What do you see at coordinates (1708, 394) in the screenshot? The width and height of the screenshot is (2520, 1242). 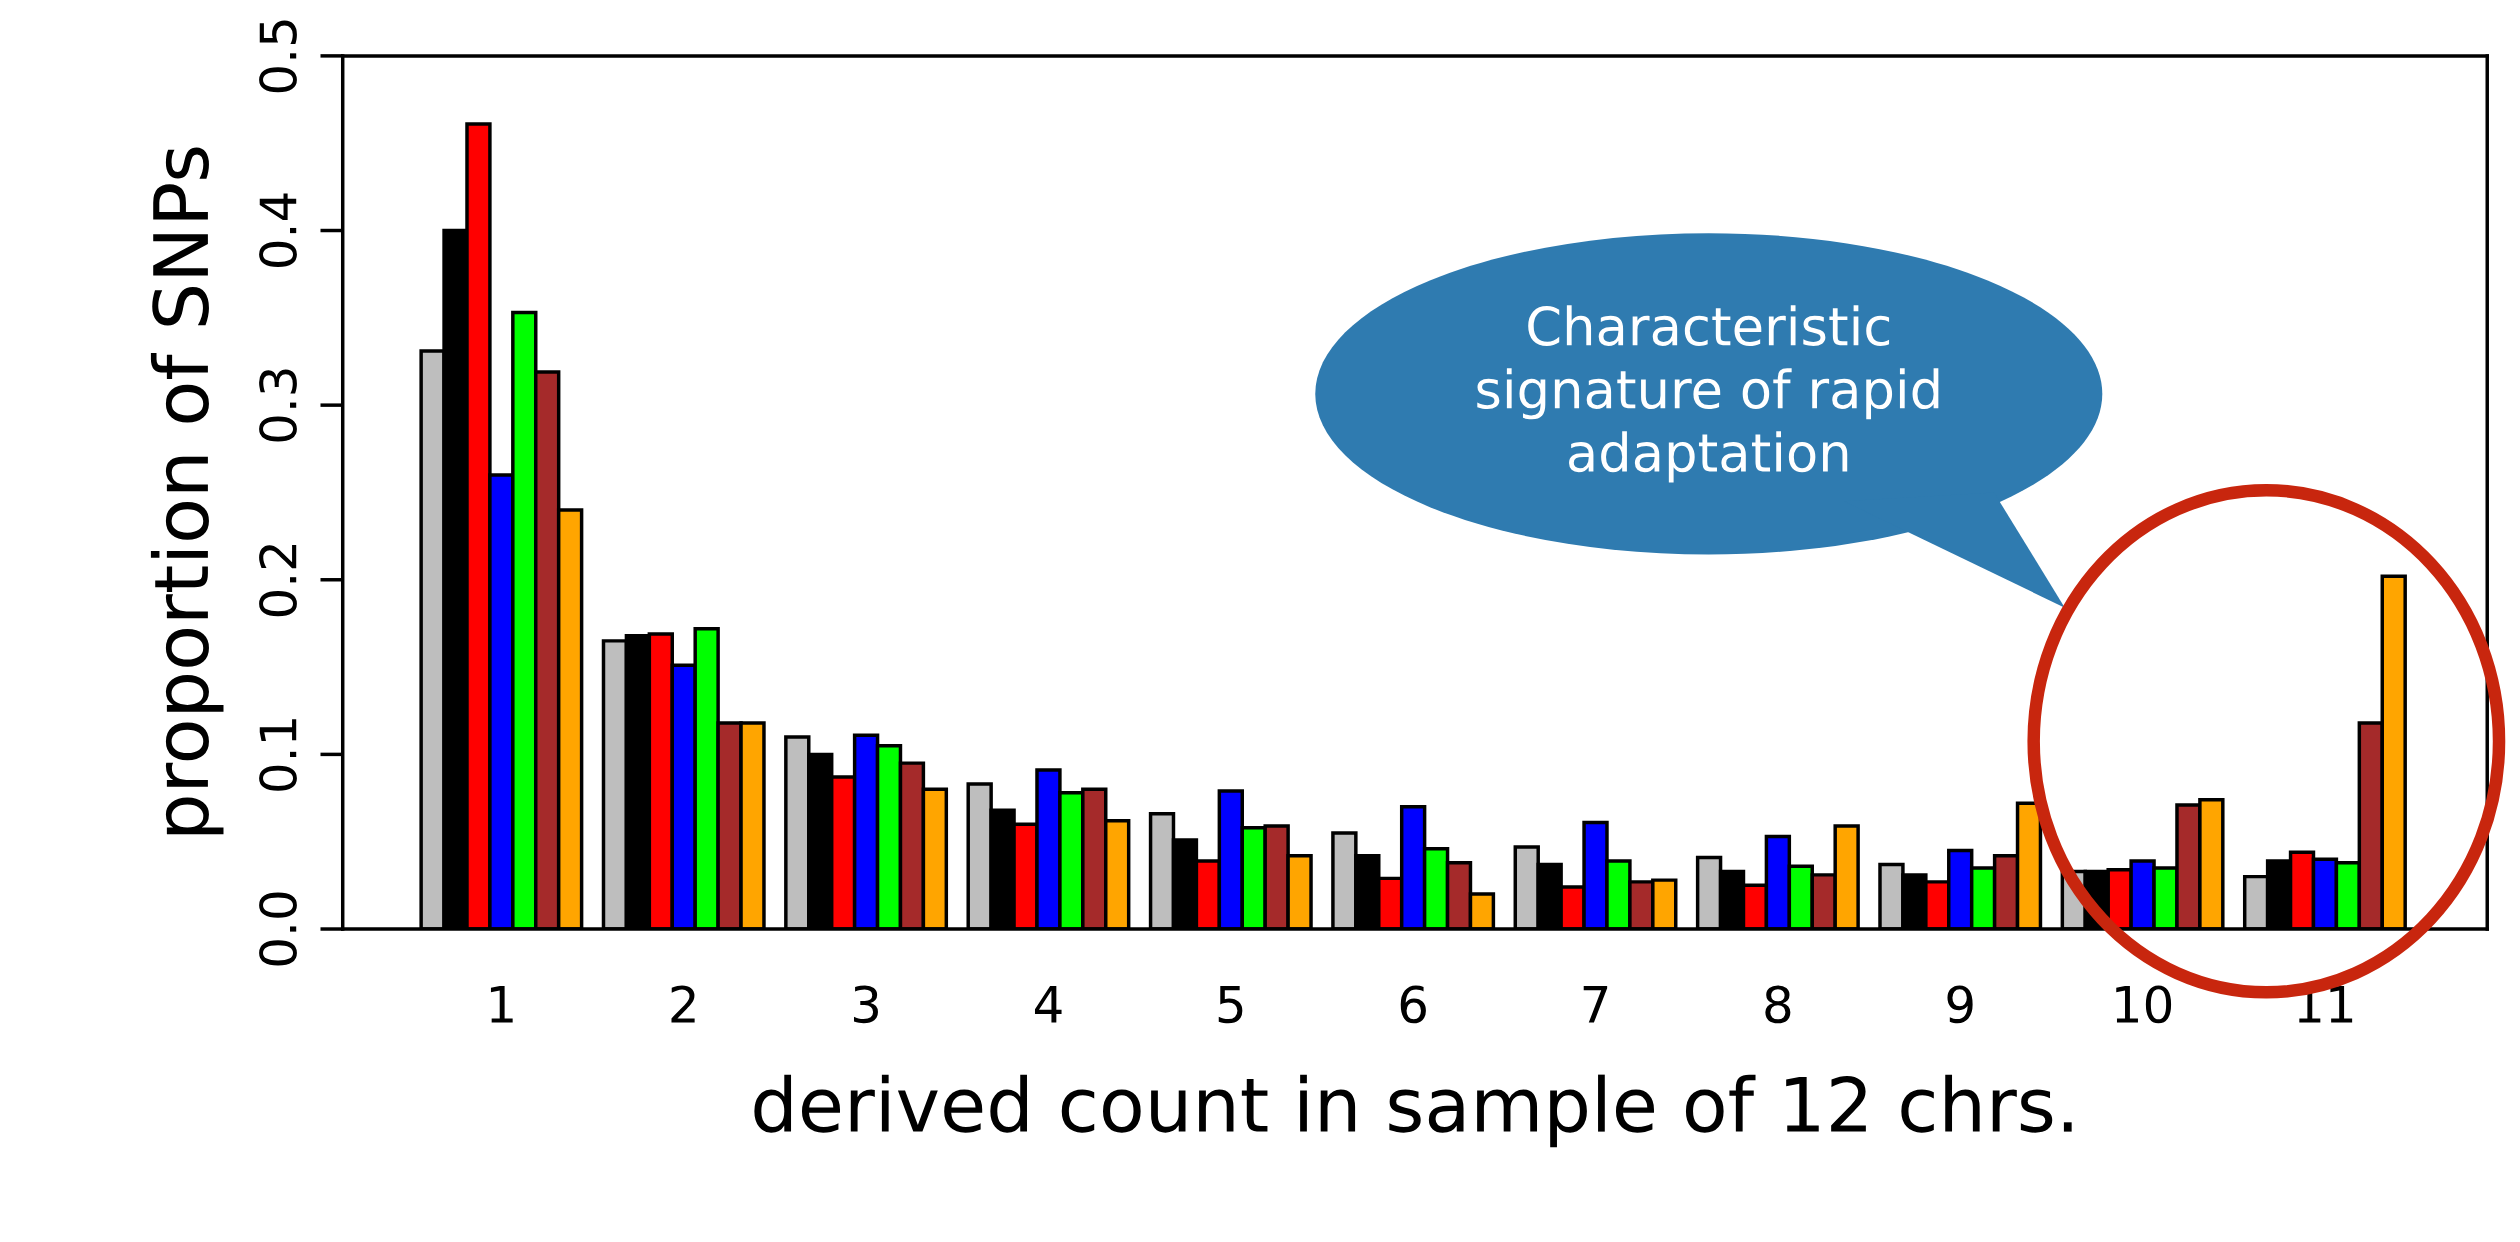 I see `annotation: Characteristic signature of rapid adaptation` at bounding box center [1708, 394].